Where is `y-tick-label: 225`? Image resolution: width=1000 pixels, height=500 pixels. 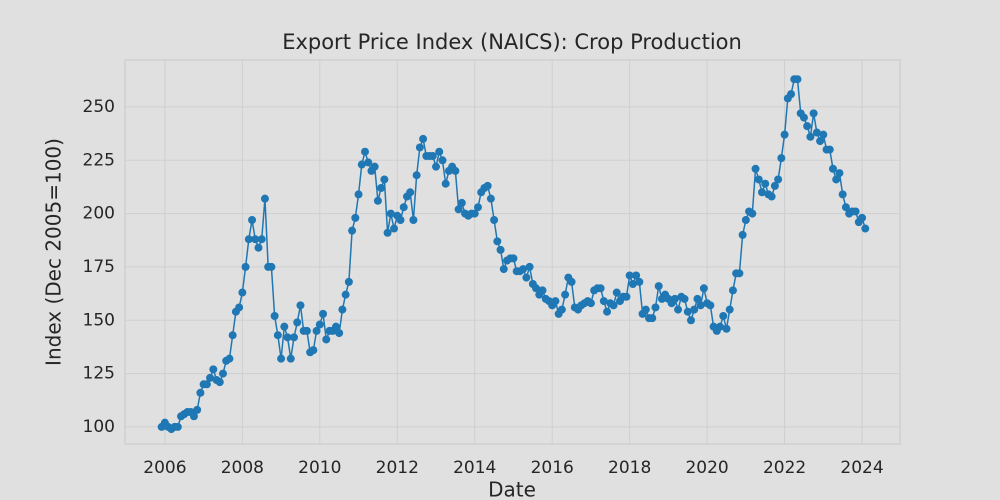
y-tick-label: 225 is located at coordinates (99, 160).